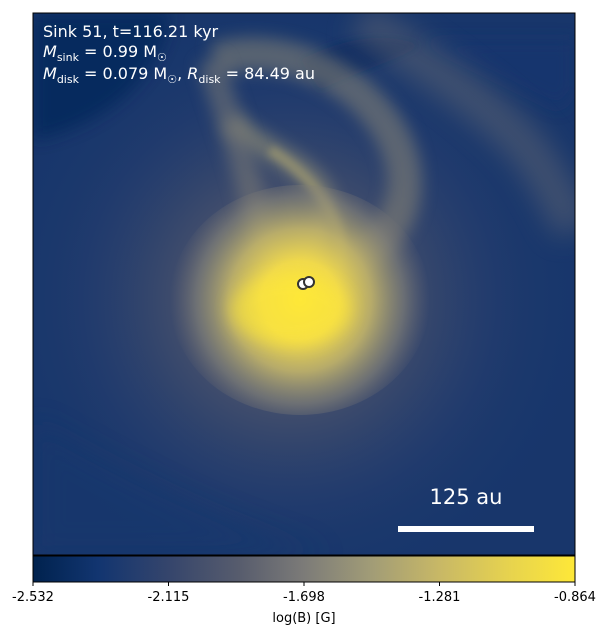  Describe the element at coordinates (169, 597) in the screenshot. I see `colorbar-tick-label: -2.115` at that location.